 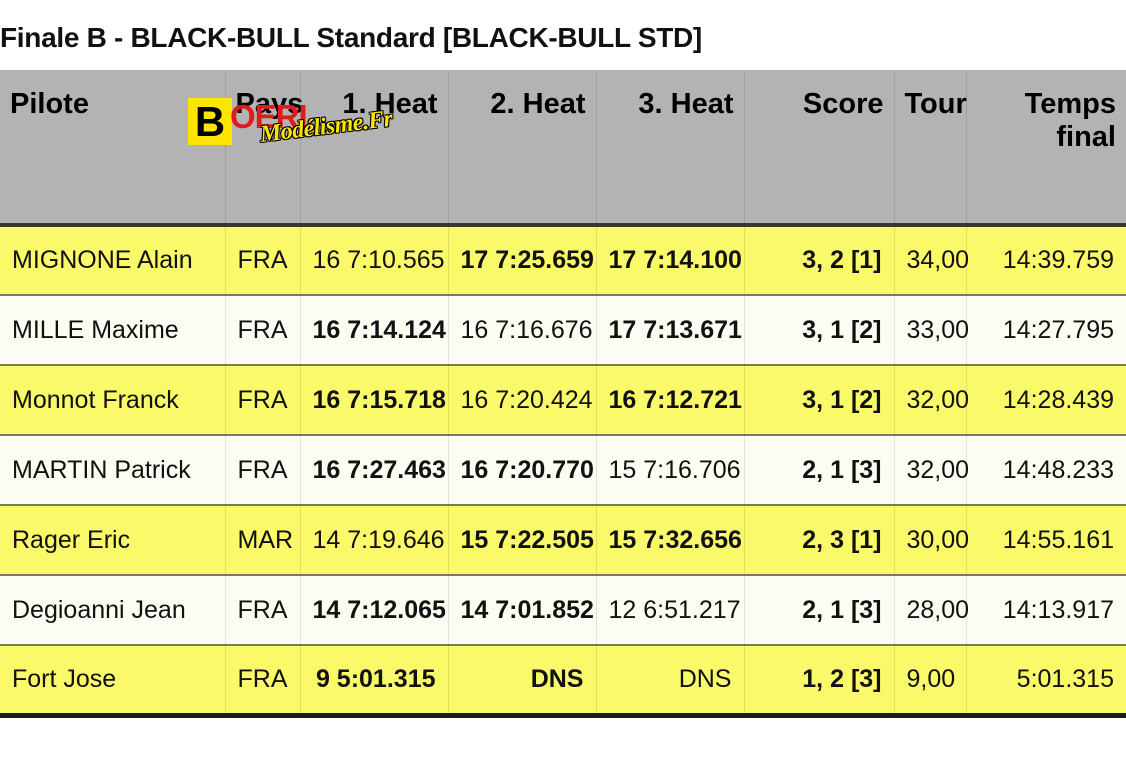 I want to click on cell-heat3: 15 7:32.656, so click(x=669, y=540).